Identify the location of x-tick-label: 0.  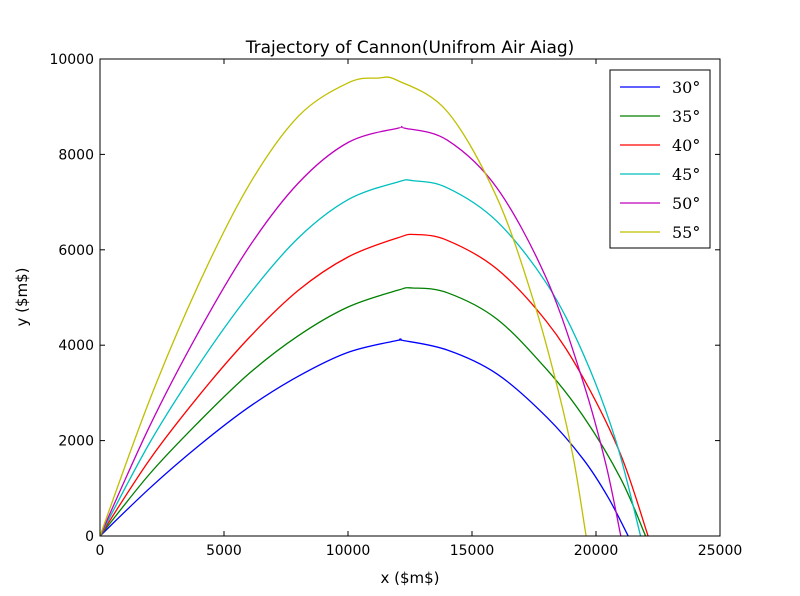
(100, 551).